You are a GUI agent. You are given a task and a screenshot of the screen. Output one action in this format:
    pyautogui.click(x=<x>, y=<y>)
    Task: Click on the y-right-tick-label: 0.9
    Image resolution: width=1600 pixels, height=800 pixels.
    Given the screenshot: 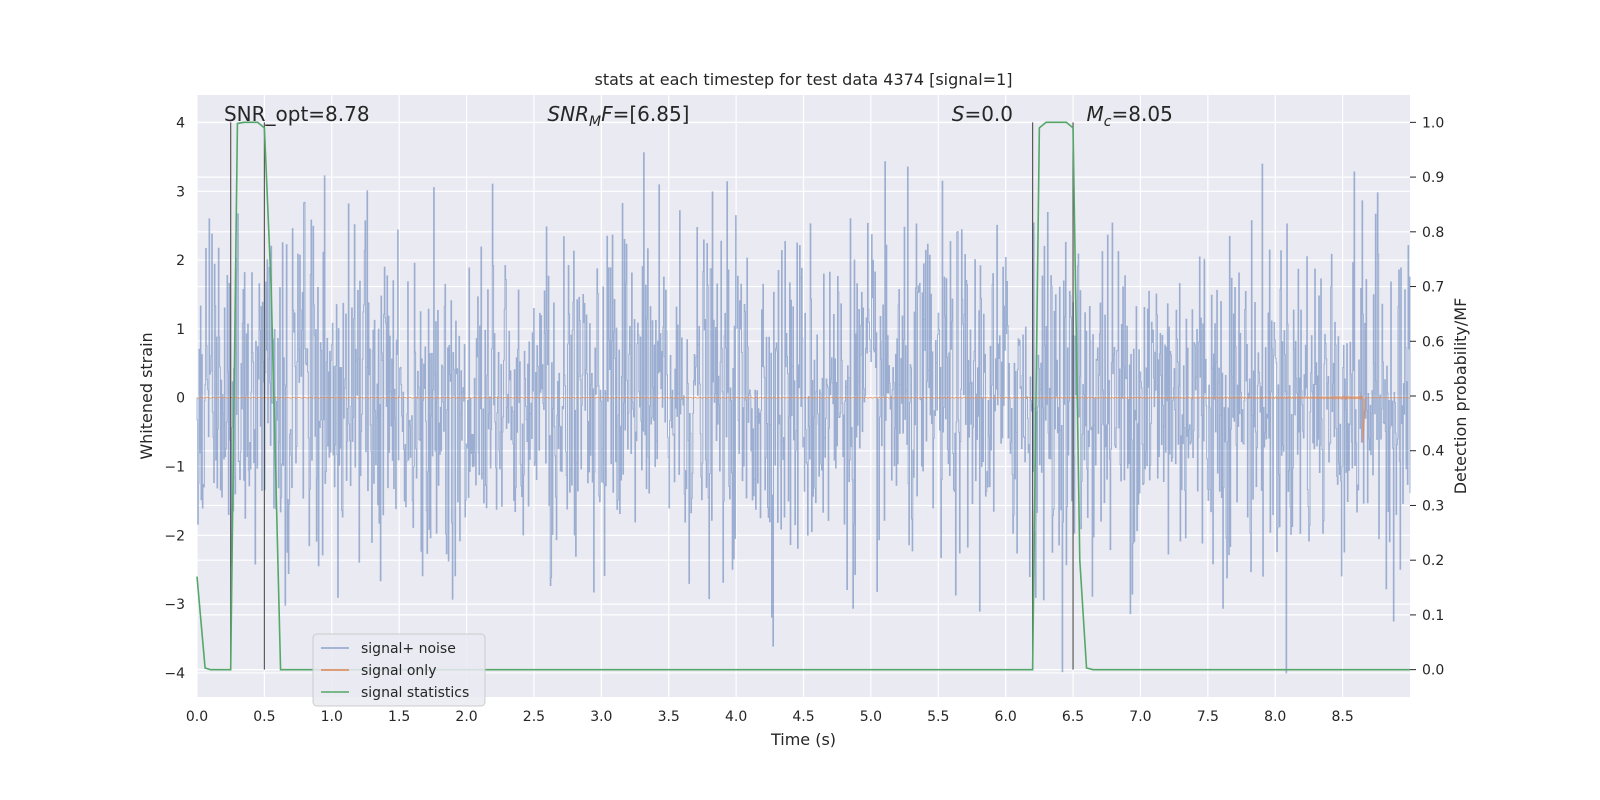 What is the action you would take?
    pyautogui.click(x=1433, y=178)
    